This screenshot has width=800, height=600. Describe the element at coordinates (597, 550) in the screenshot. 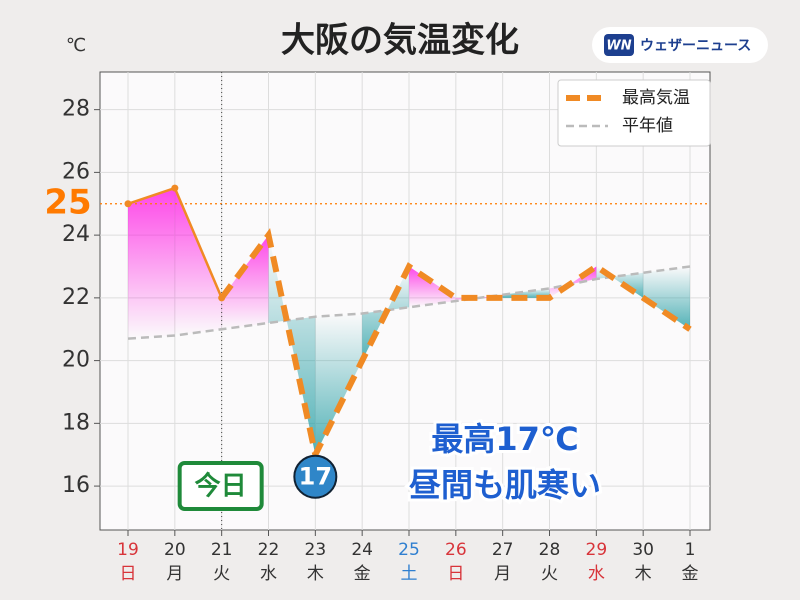

I see `x-tick-label: 29` at that location.